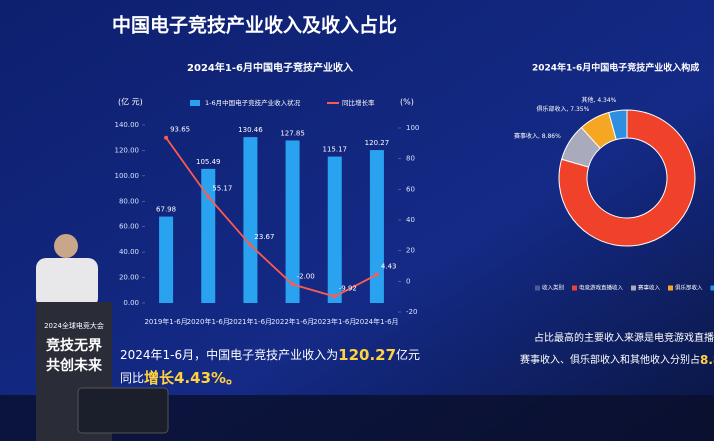 Image resolution: width=714 pixels, height=441 pixels. Describe the element at coordinates (689, 288) in the screenshot. I see `legend-label: 俱乐部收入` at that location.